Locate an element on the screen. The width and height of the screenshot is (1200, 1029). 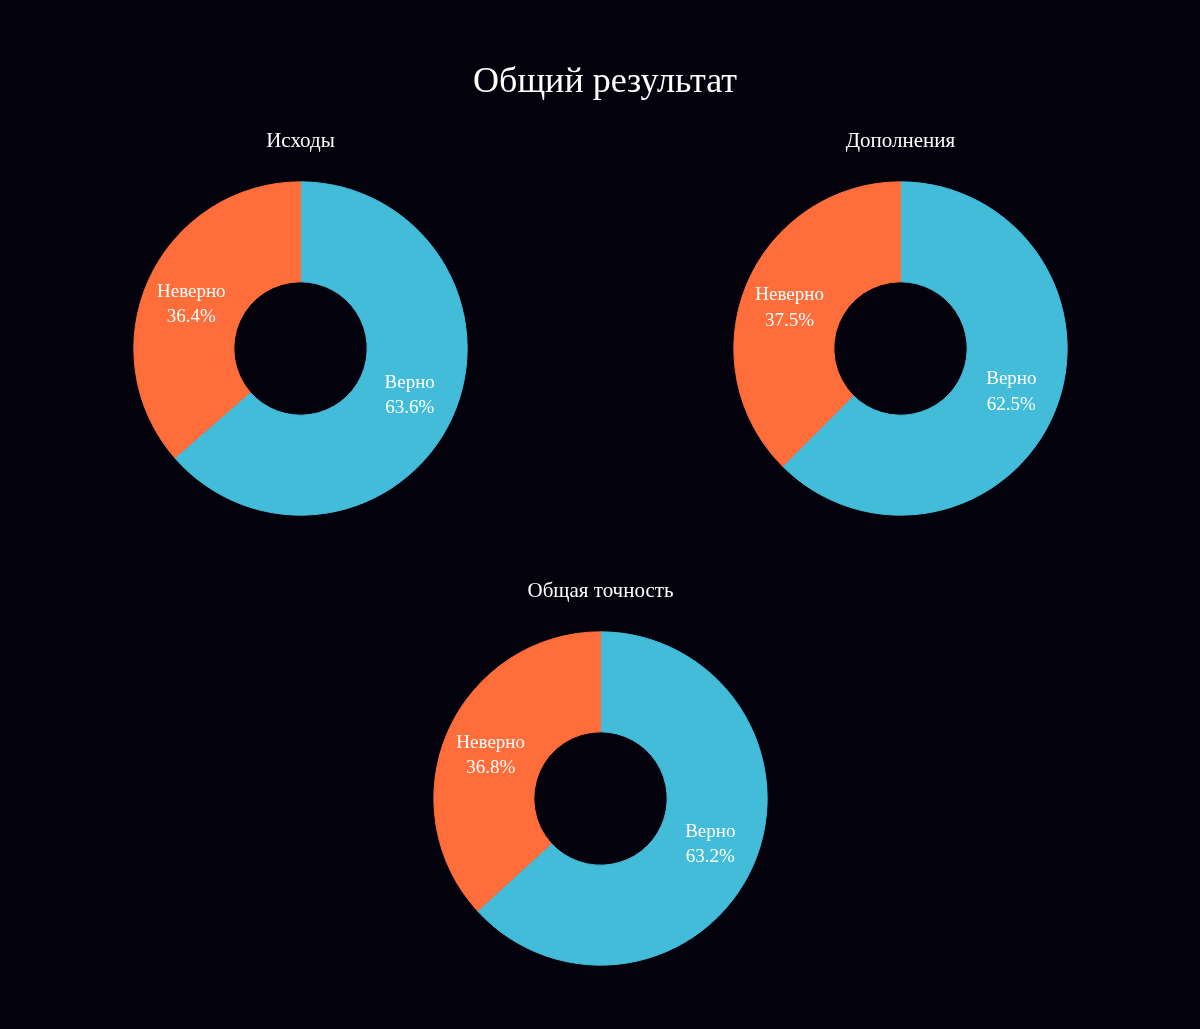
chart-title: Исходы is located at coordinates (300, 139).